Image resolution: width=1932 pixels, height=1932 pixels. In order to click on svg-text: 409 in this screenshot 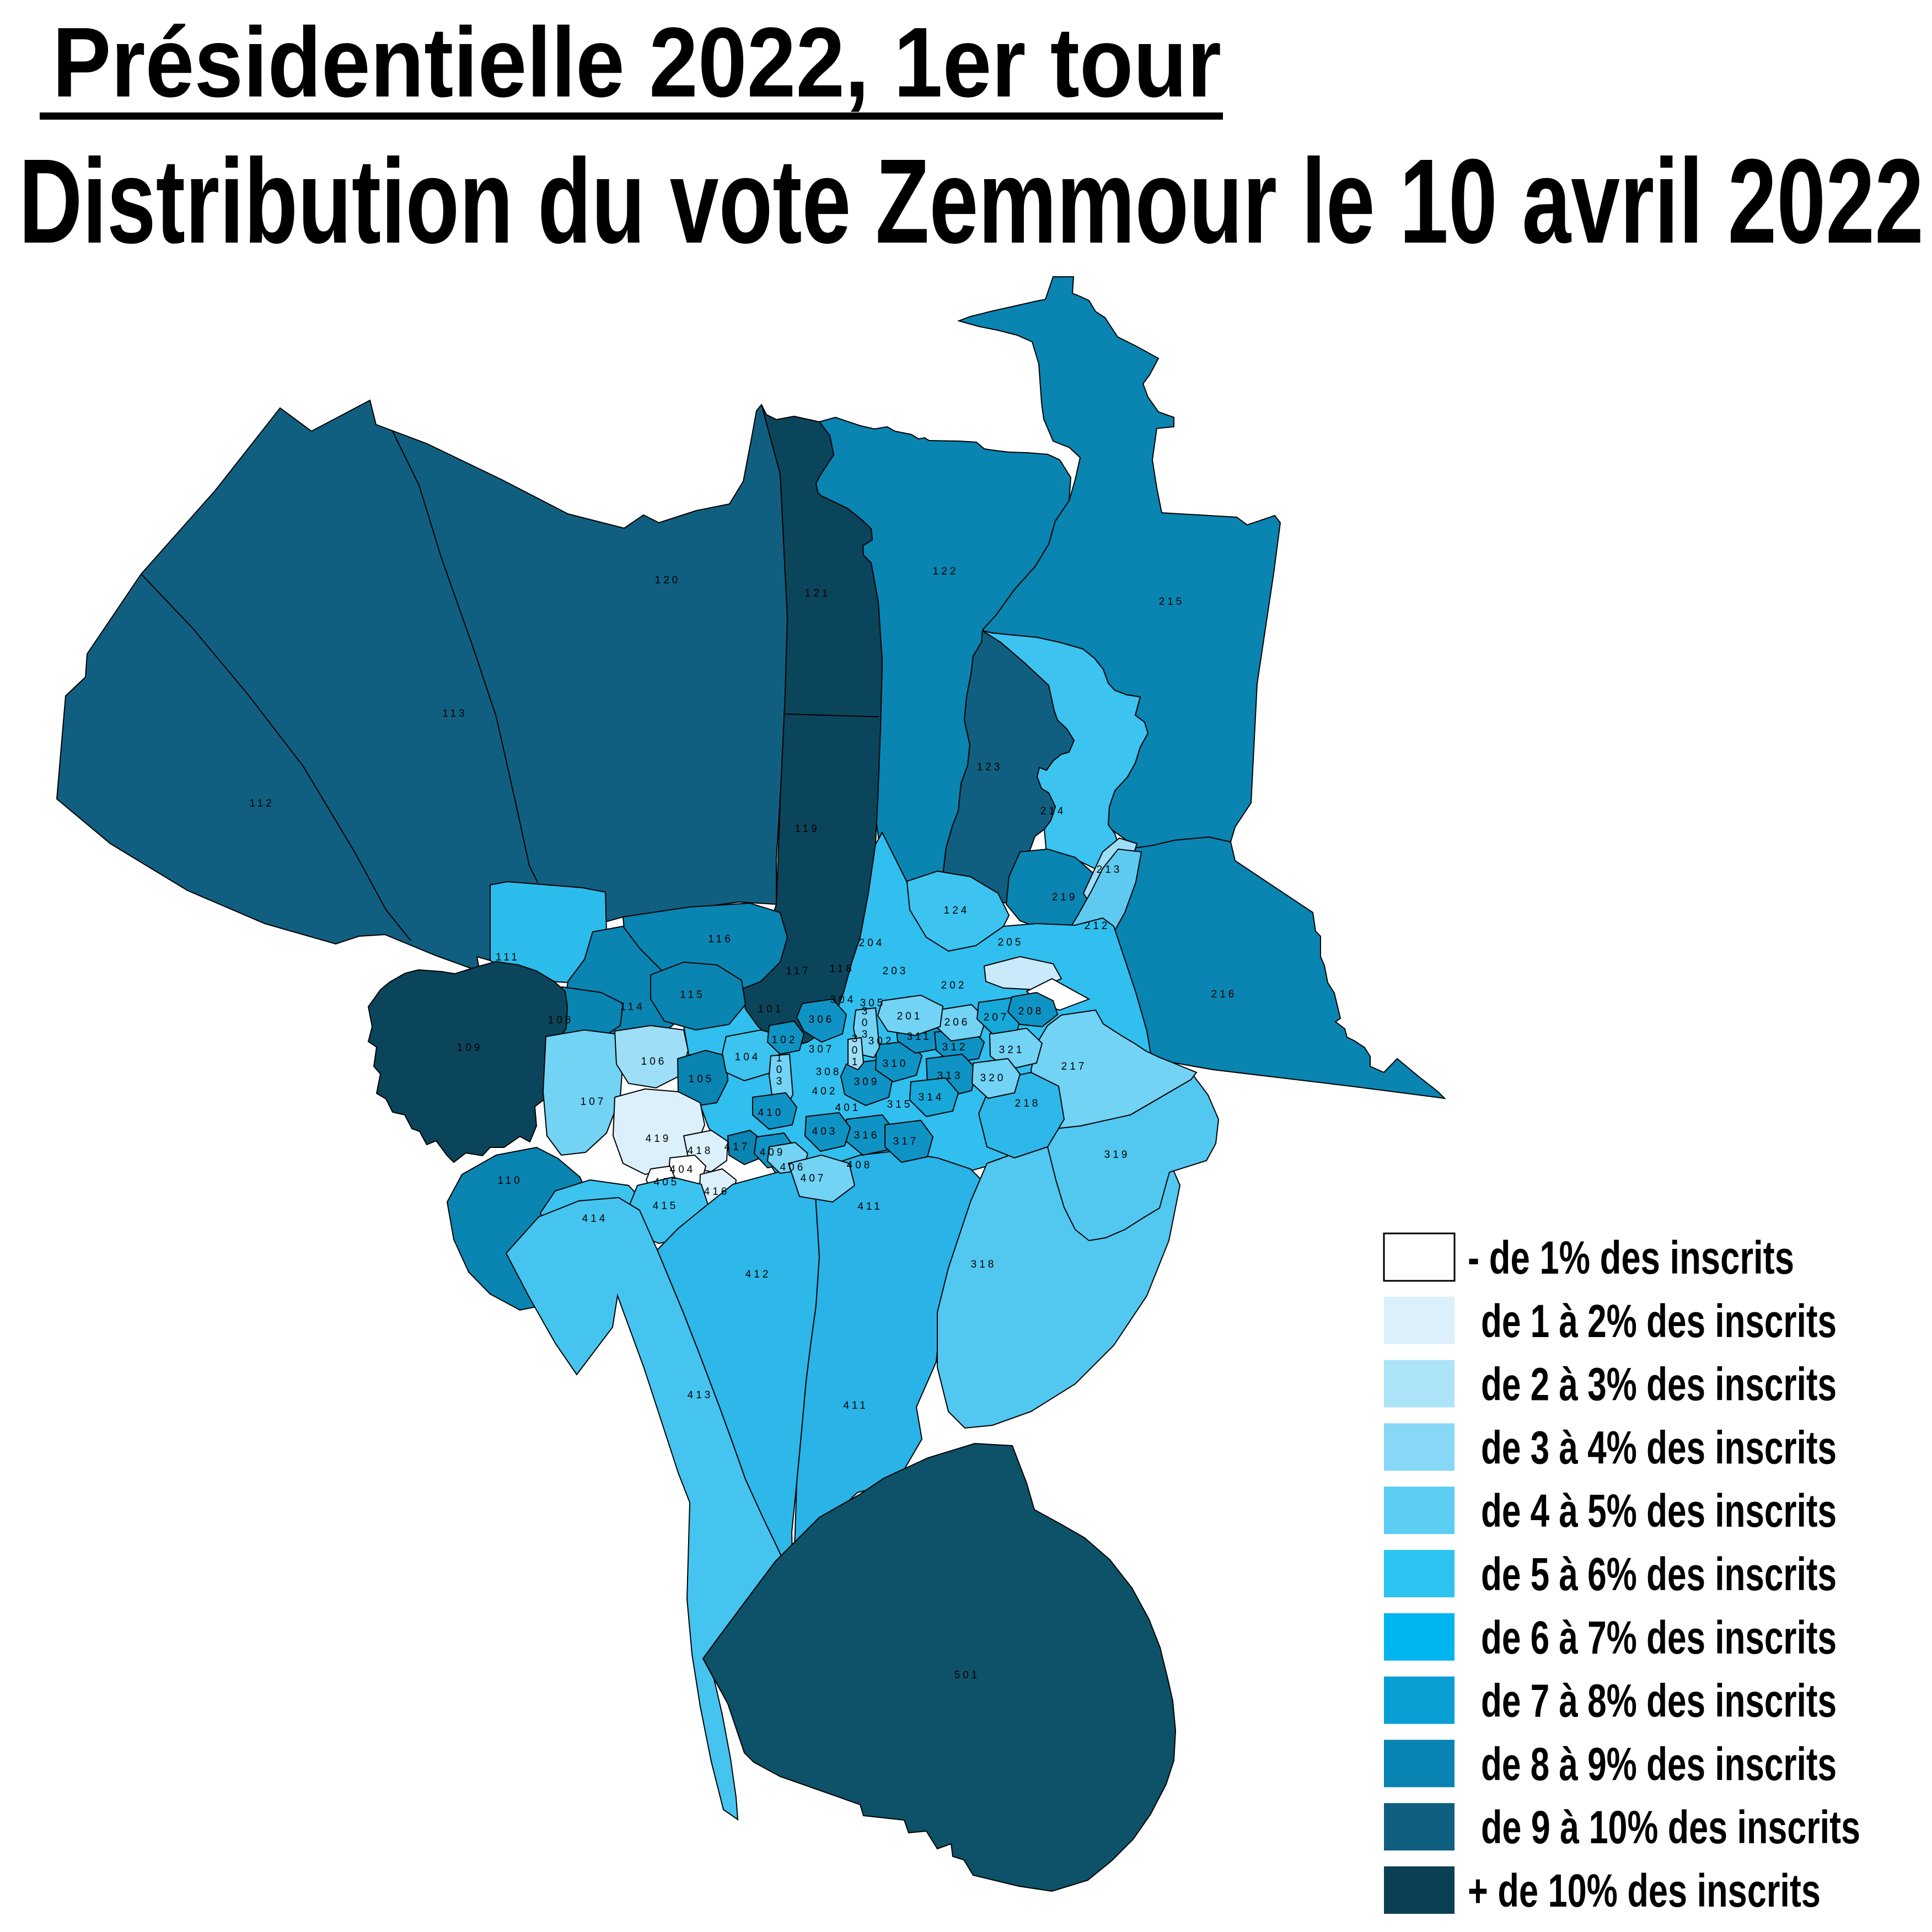, I will do `click(773, 1152)`.